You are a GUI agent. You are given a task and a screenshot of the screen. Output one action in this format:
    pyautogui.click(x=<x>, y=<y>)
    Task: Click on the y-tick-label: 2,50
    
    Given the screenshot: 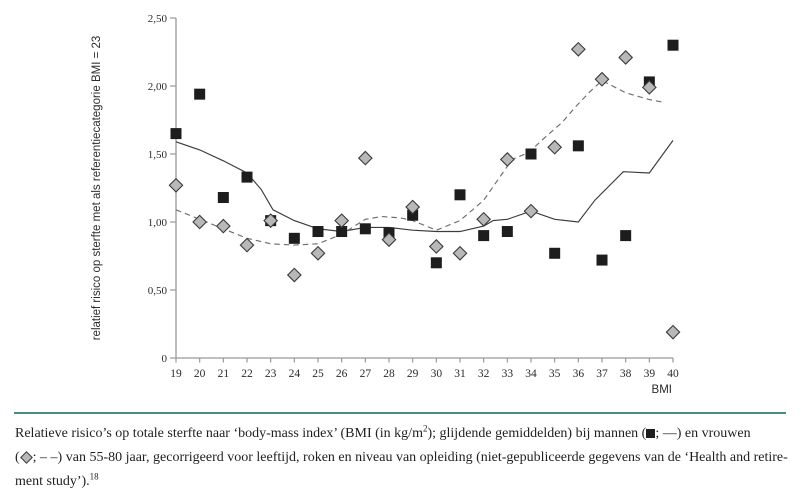 What is the action you would take?
    pyautogui.click(x=158, y=19)
    